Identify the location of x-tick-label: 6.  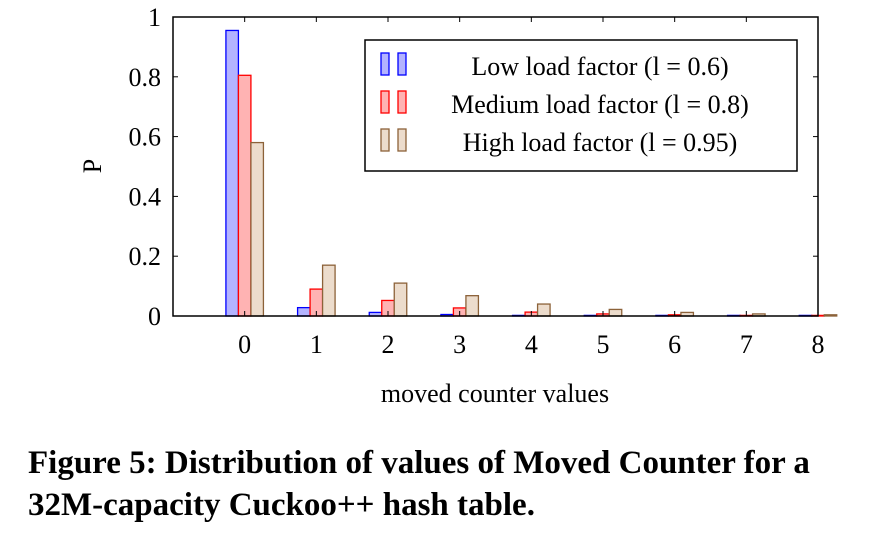
(674, 344).